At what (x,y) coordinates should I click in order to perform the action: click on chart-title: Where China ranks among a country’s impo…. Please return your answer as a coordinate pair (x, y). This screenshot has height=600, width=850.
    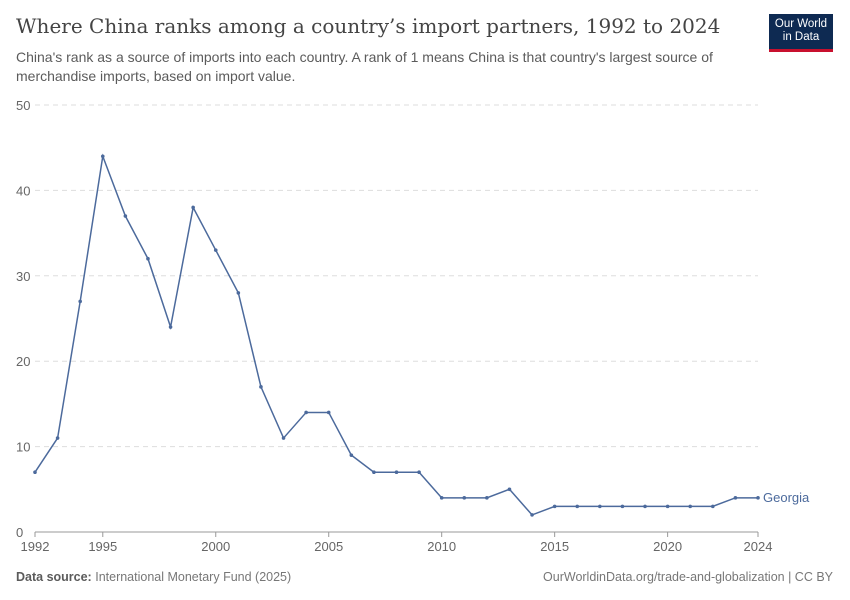
    Looking at the image, I should click on (368, 26).